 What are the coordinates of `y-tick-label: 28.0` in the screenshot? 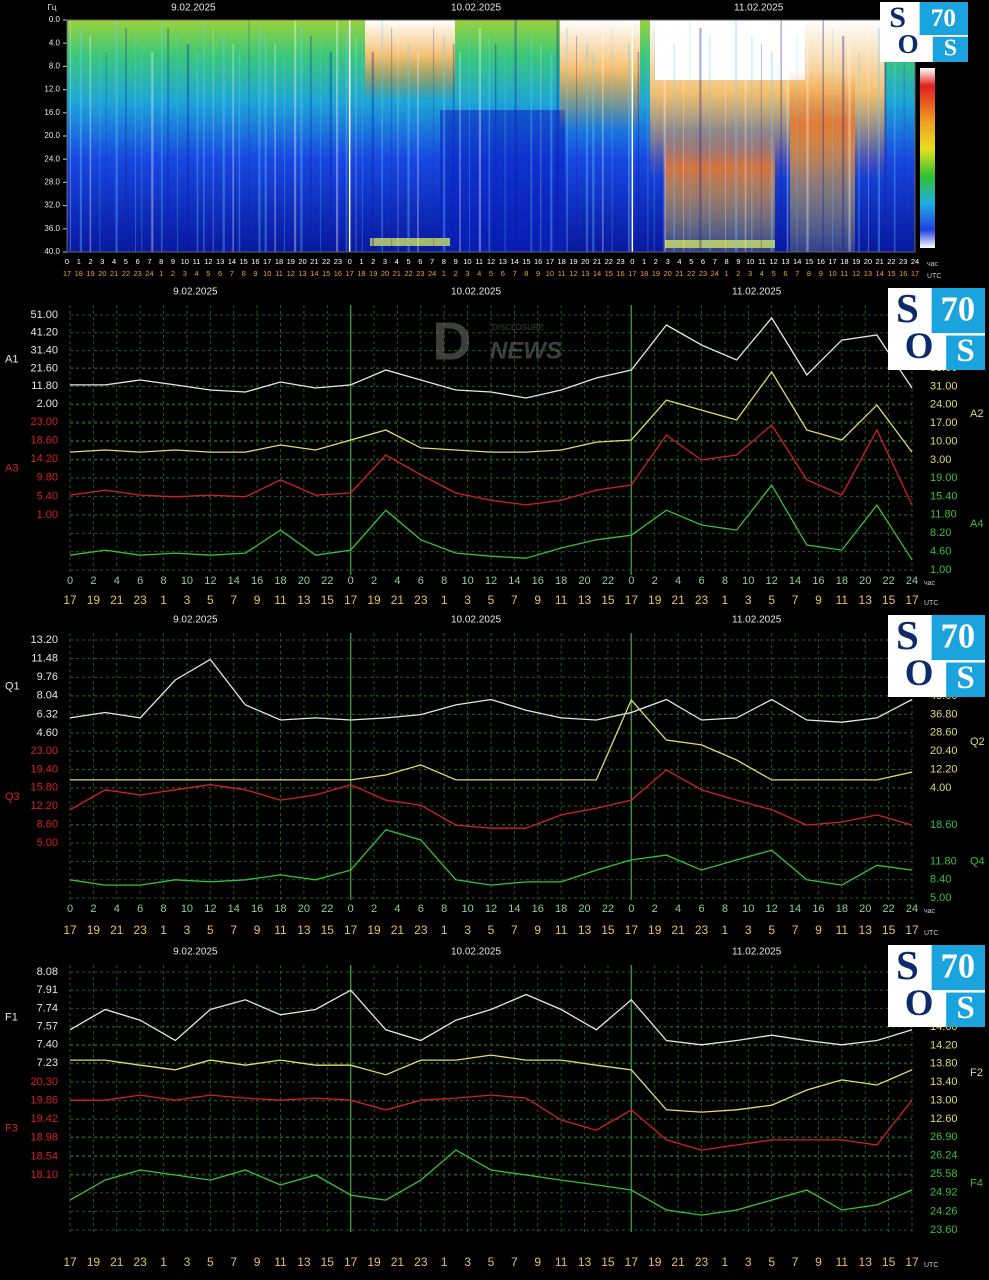 It's located at (52, 182).